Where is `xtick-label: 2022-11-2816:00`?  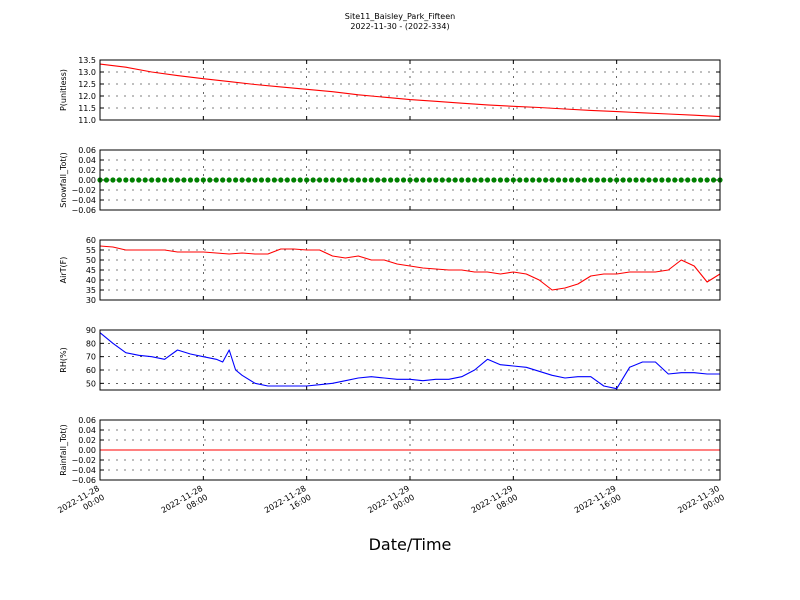 xtick-label: 2022-11-2816:00 is located at coordinates (288, 504).